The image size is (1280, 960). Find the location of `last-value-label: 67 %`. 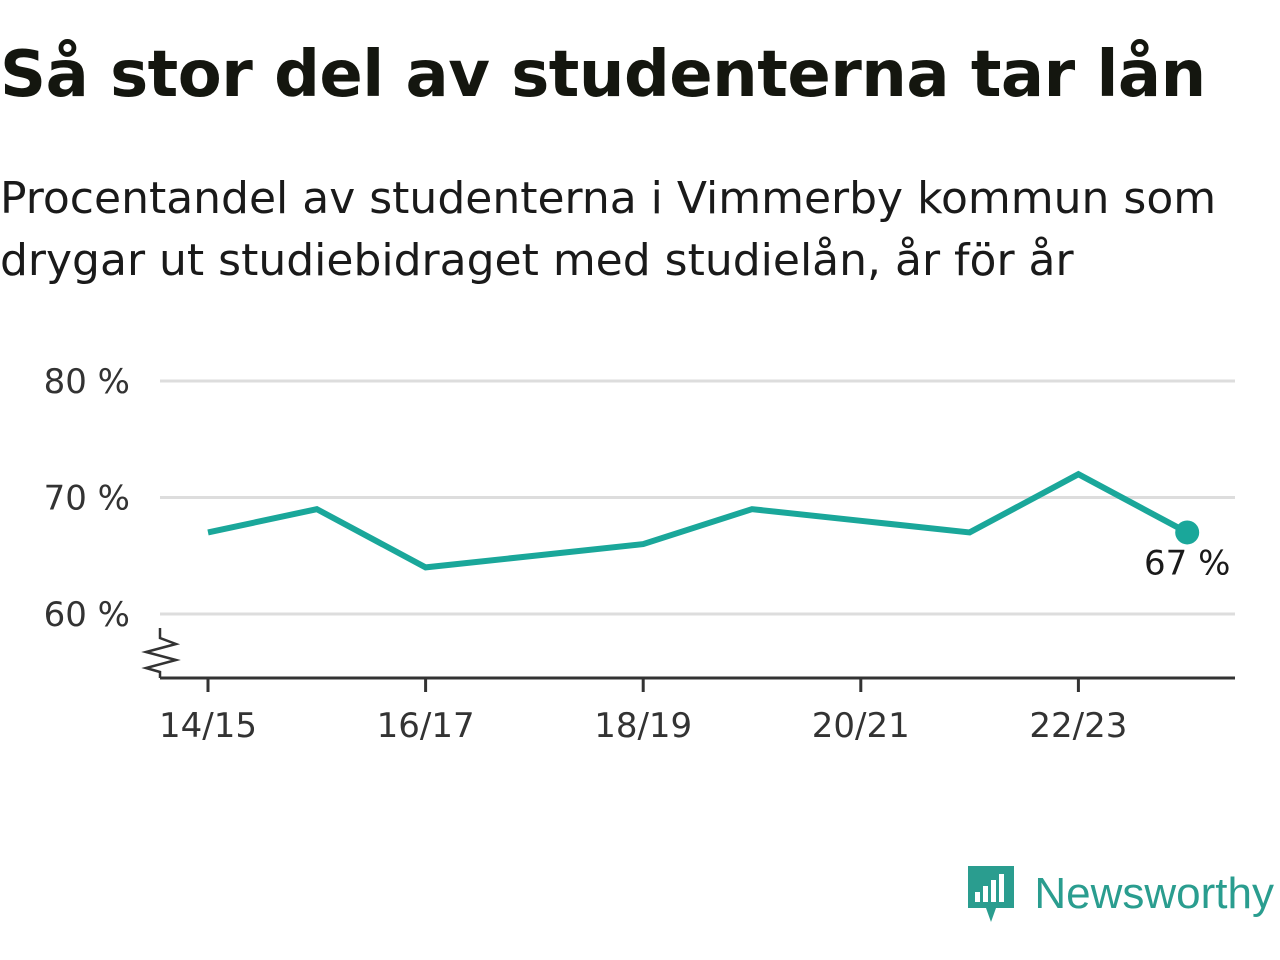

last-value-label: 67 % is located at coordinates (1187, 563).